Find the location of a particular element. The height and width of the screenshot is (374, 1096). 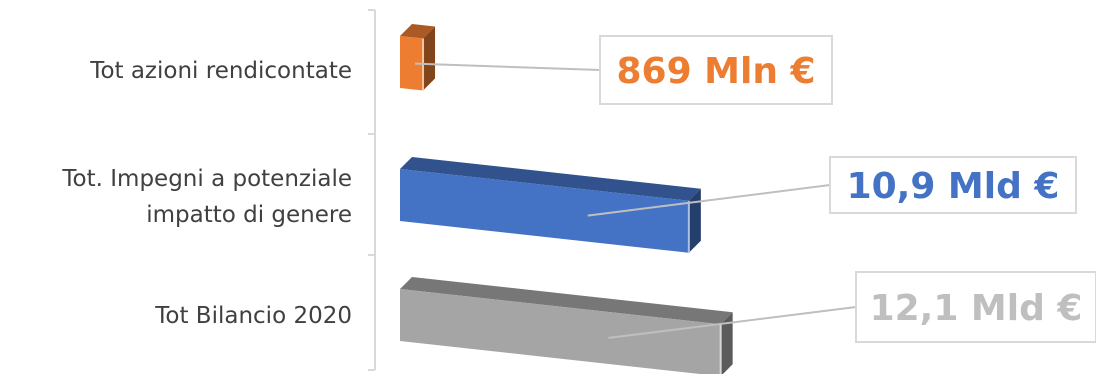

data-label: 869 Mln € is located at coordinates (716, 70).